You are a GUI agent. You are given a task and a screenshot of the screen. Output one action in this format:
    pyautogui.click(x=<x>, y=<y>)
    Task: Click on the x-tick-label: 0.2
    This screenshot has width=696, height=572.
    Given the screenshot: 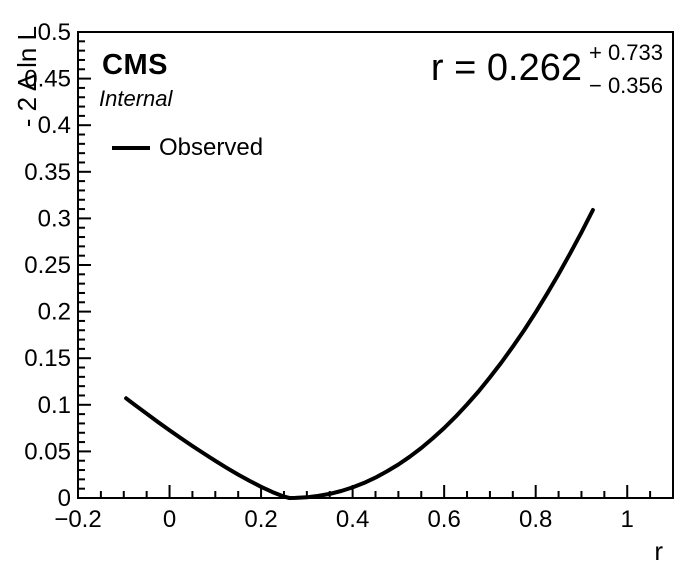 What is the action you would take?
    pyautogui.click(x=260, y=519)
    